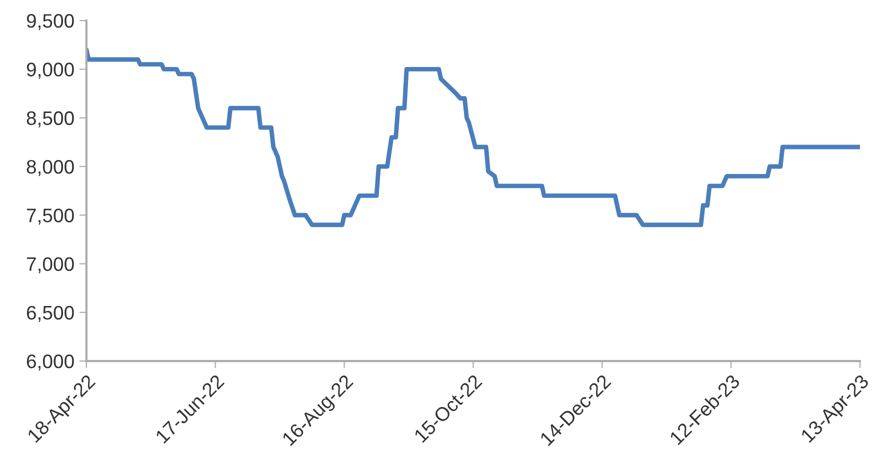  I want to click on y-tick-label: 7,000, so click(50, 265).